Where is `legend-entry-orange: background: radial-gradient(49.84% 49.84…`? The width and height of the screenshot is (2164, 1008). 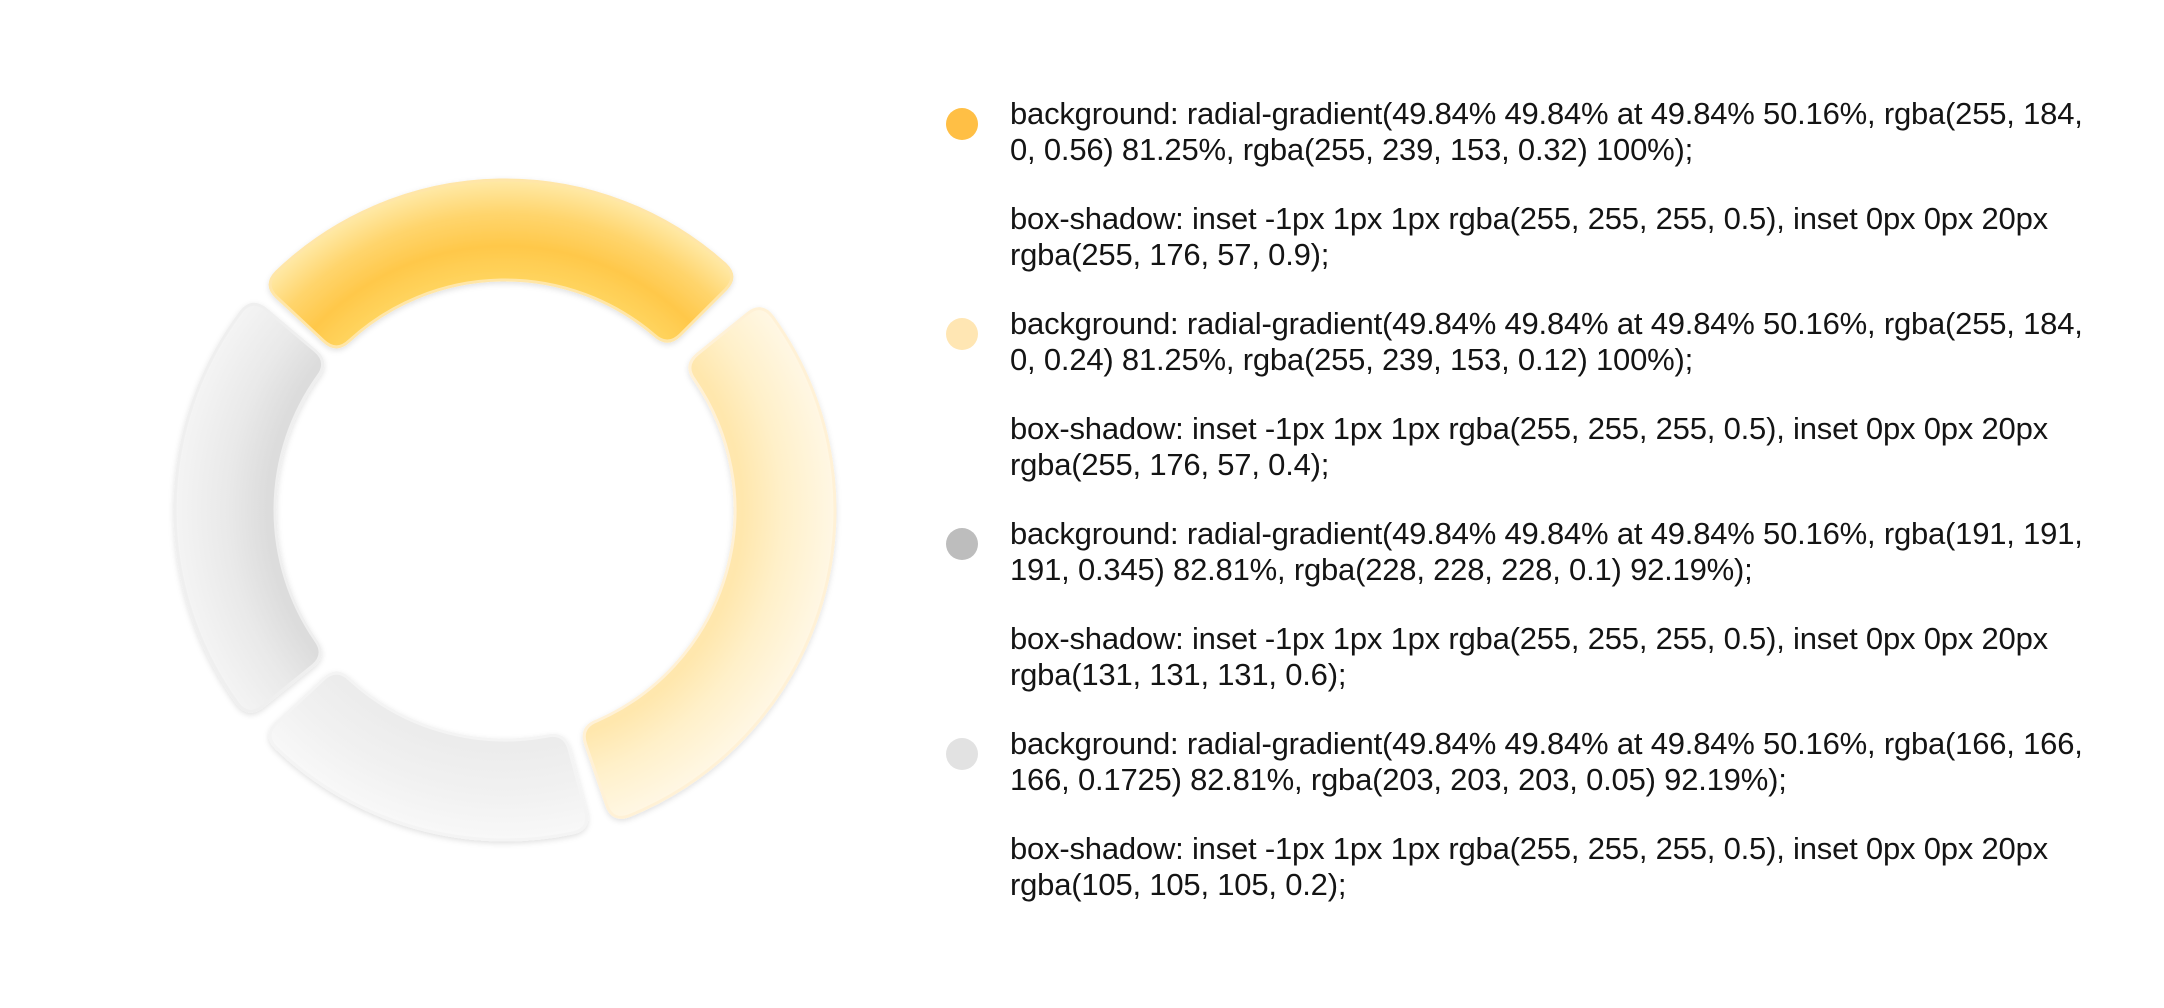 legend-entry-orange: background: radial-gradient(49.84% 49.84… is located at coordinates (1530, 184).